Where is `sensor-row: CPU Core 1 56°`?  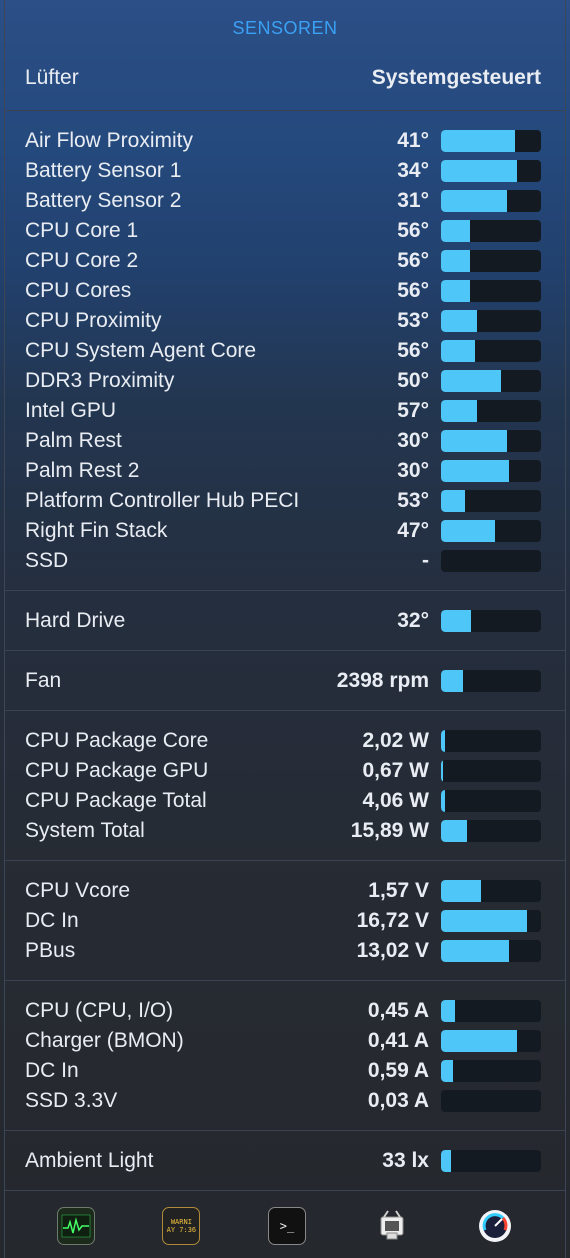 sensor-row: CPU Core 1 56° is located at coordinates (283, 231).